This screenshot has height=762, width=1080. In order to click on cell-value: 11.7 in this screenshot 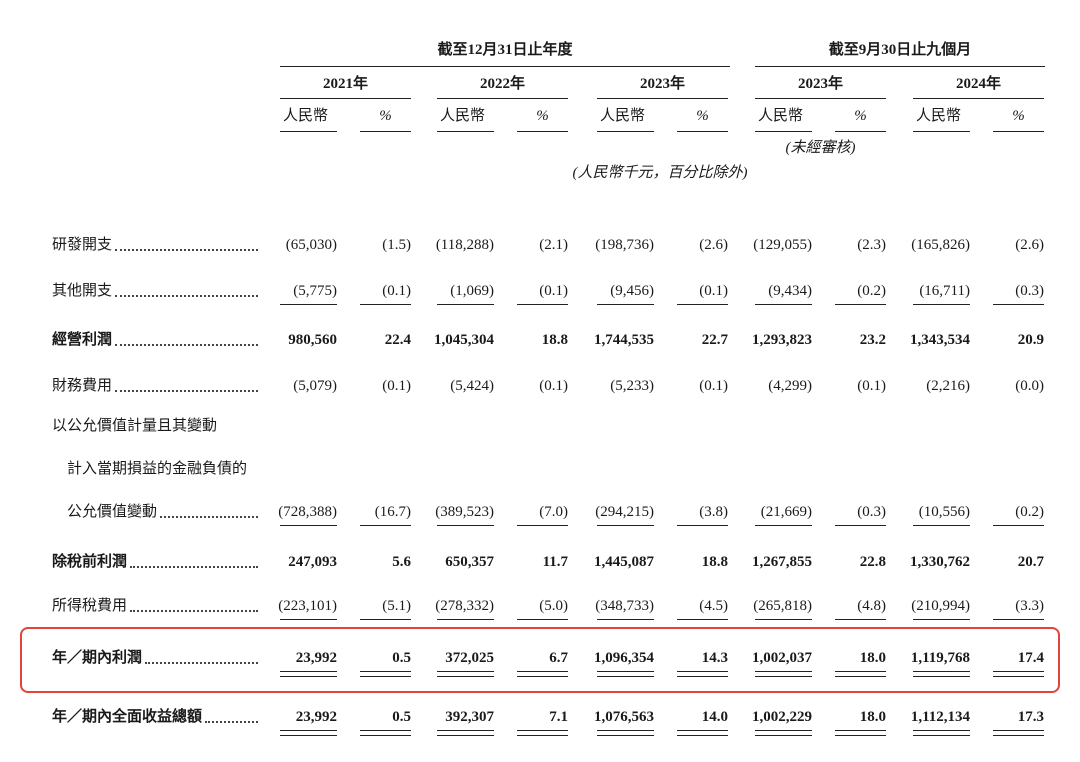, I will do `click(555, 562)`.